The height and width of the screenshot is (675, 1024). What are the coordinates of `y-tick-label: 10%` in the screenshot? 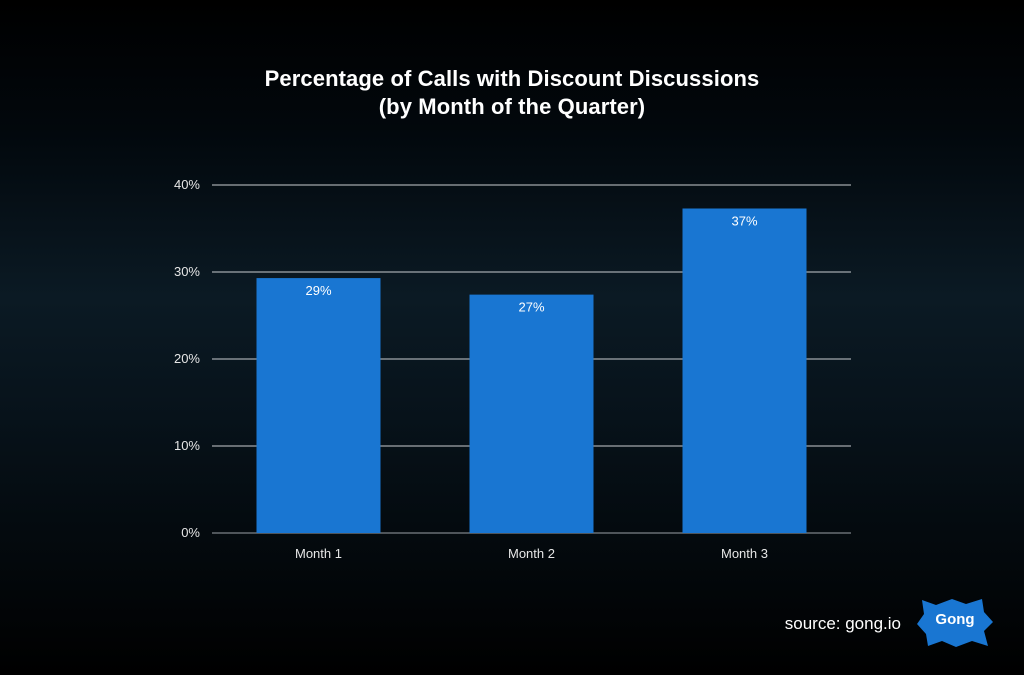 It's located at (187, 445).